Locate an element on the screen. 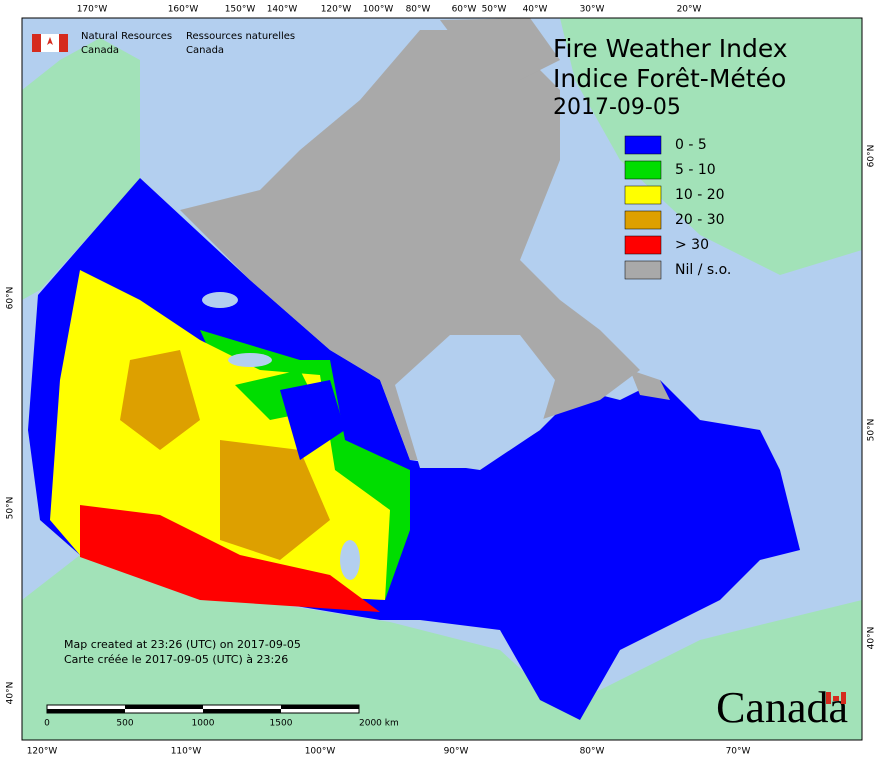  longitude-label: 90°W is located at coordinates (456, 752).